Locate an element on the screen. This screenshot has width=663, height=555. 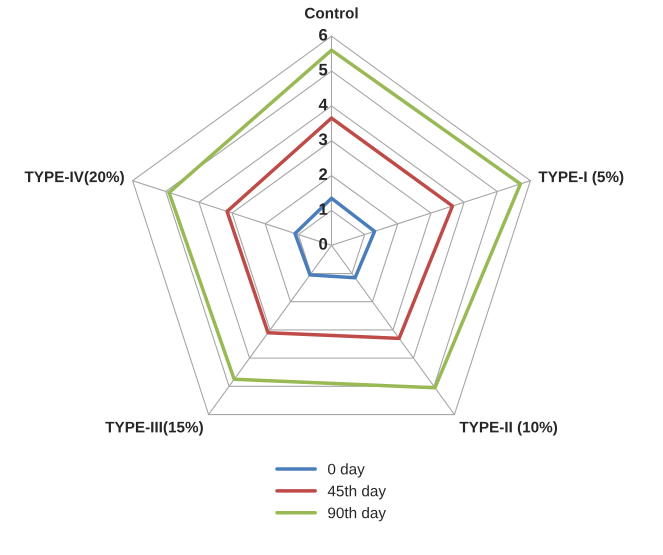
legend-label: 0 day is located at coordinates (346, 470).